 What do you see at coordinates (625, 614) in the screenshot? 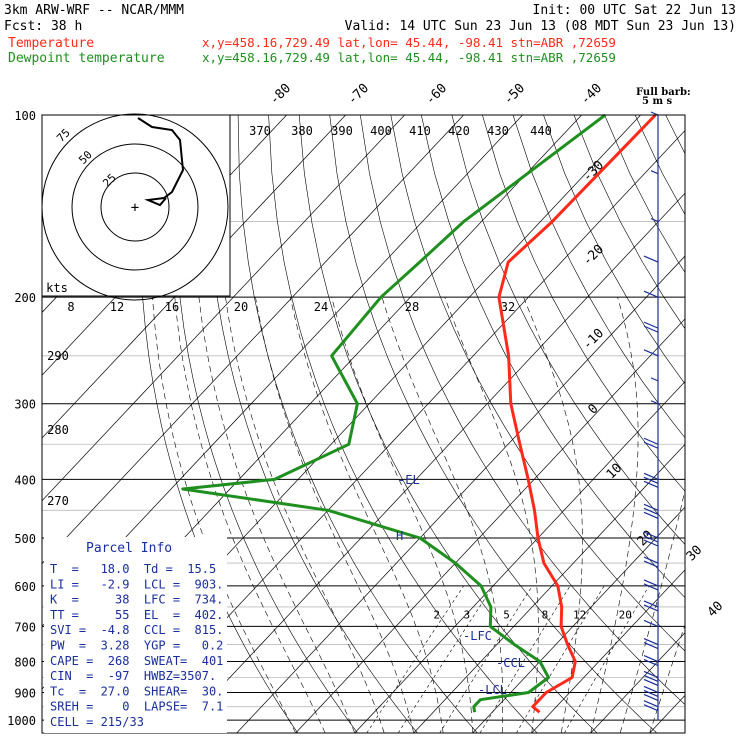
I see `mixing-ratio-label: 20` at bounding box center [625, 614].